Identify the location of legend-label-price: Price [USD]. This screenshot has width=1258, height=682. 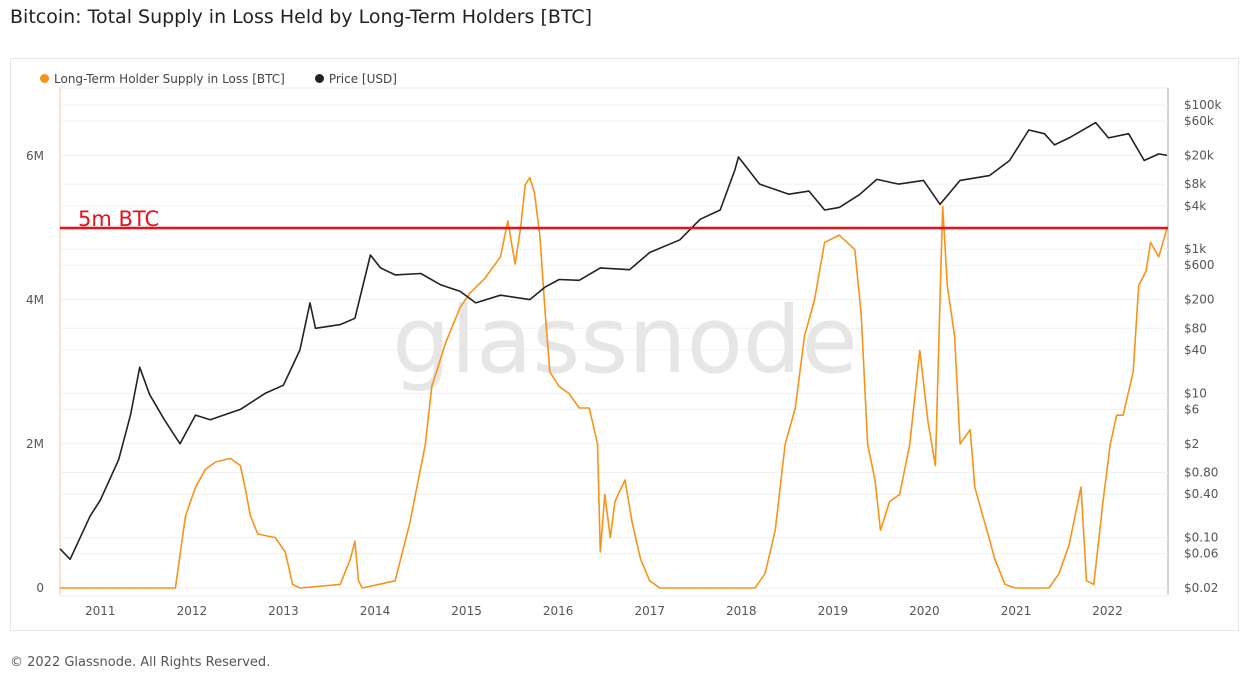
(362, 79).